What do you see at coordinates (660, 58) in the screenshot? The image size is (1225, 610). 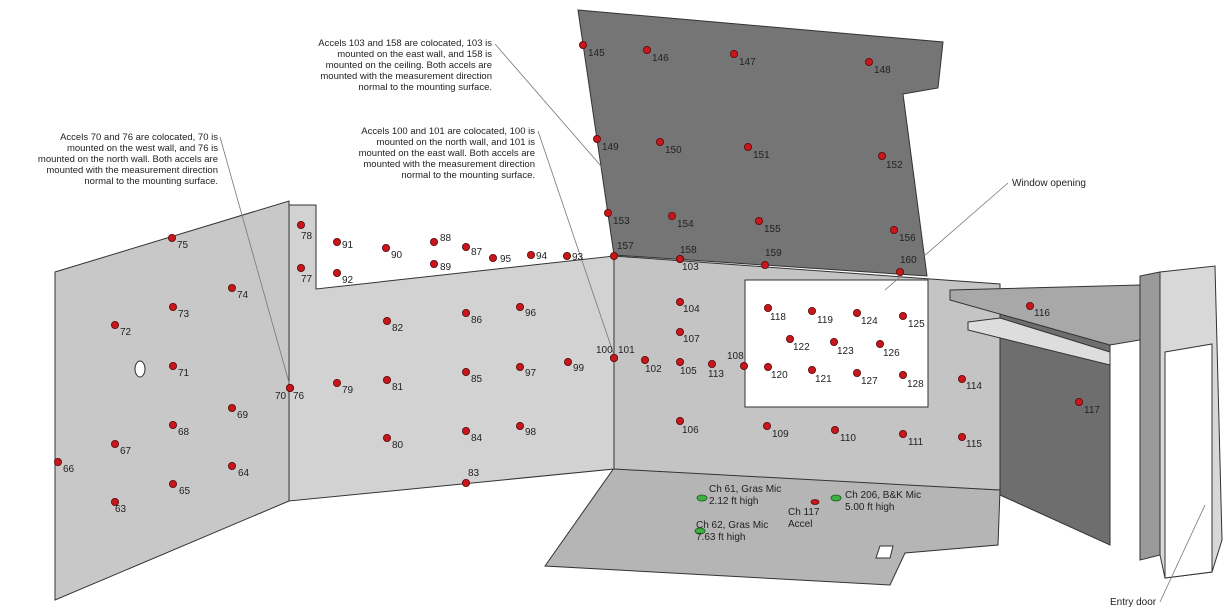 I see `sensor-label: 146` at bounding box center [660, 58].